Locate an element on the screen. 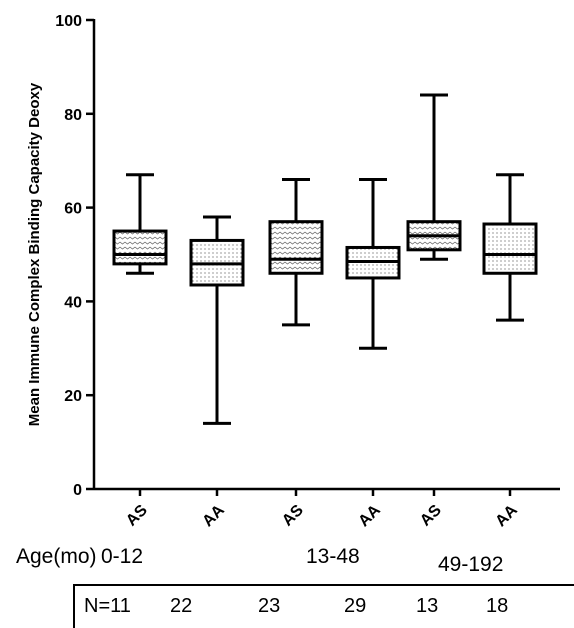 This screenshot has height=628, width=574. y-tick-label: 100 is located at coordinates (68, 21).